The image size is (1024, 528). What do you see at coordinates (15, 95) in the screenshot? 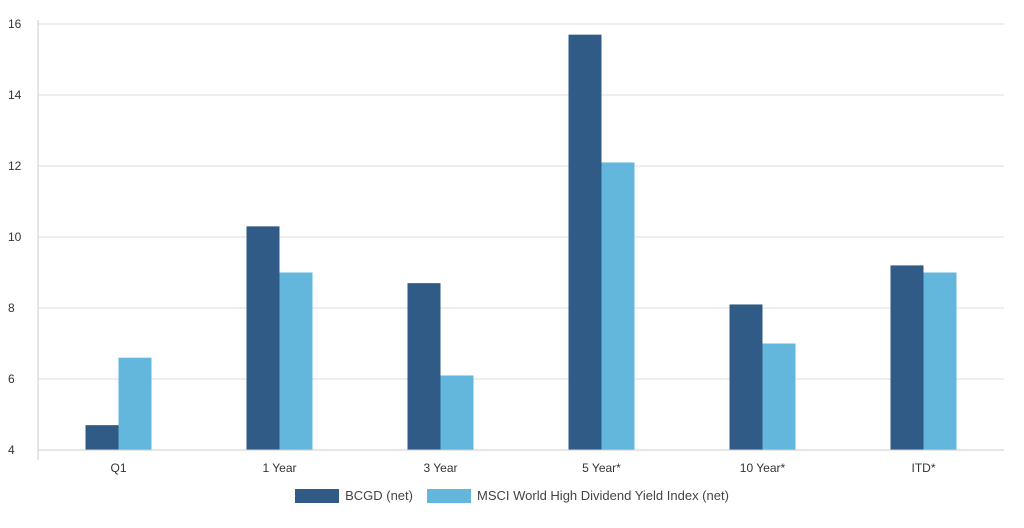
I see `y-tick-label: 14` at bounding box center [15, 95].